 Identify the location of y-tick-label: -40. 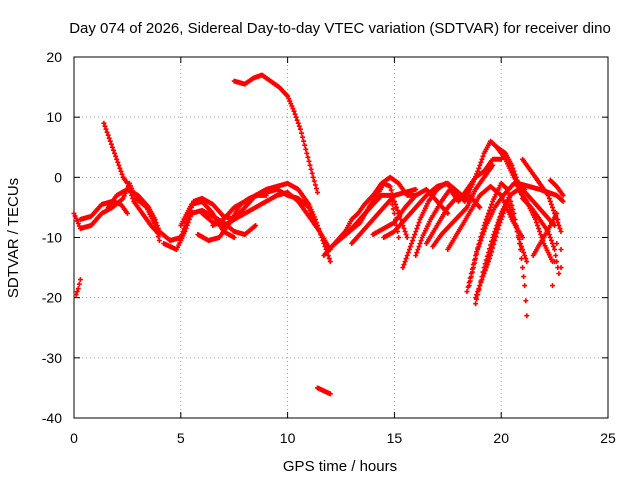
(52, 418).